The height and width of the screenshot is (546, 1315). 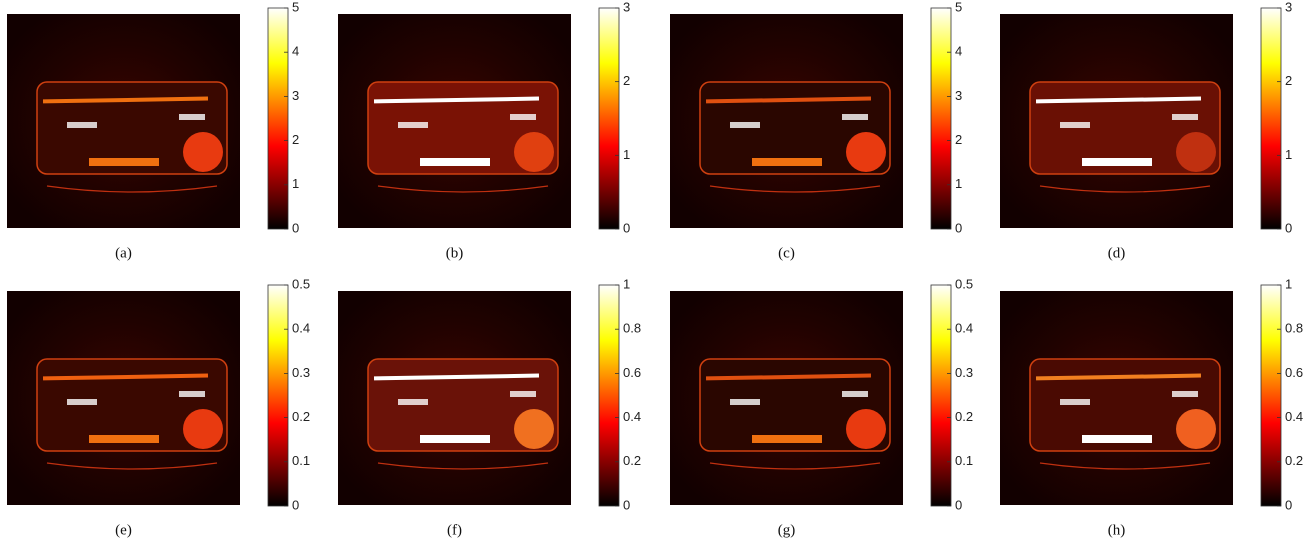 What do you see at coordinates (123, 253) in the screenshot?
I see `panel-caption: (a)` at bounding box center [123, 253].